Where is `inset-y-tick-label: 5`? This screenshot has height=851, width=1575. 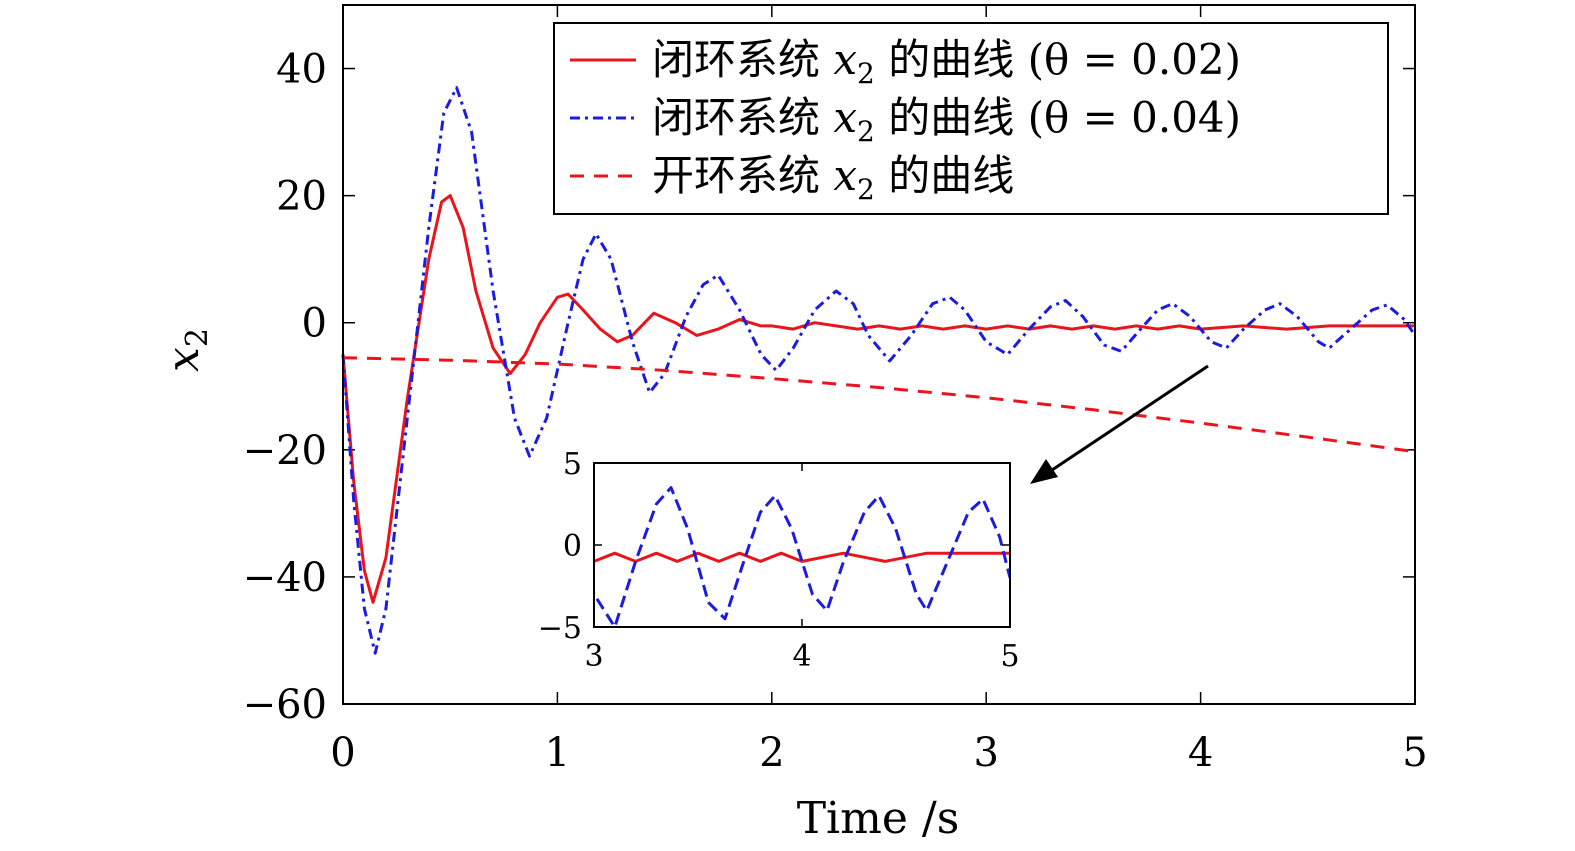 inset-y-tick-label: 5 is located at coordinates (572, 464).